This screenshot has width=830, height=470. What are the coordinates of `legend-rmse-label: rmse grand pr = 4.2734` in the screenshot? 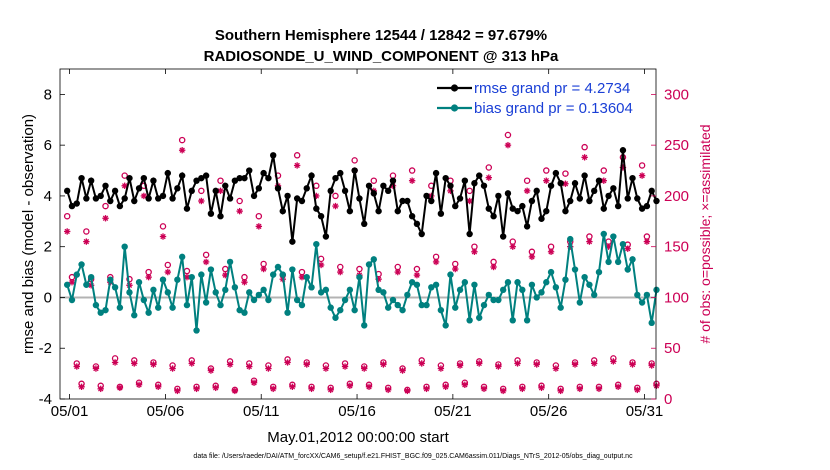 It's located at (552, 88).